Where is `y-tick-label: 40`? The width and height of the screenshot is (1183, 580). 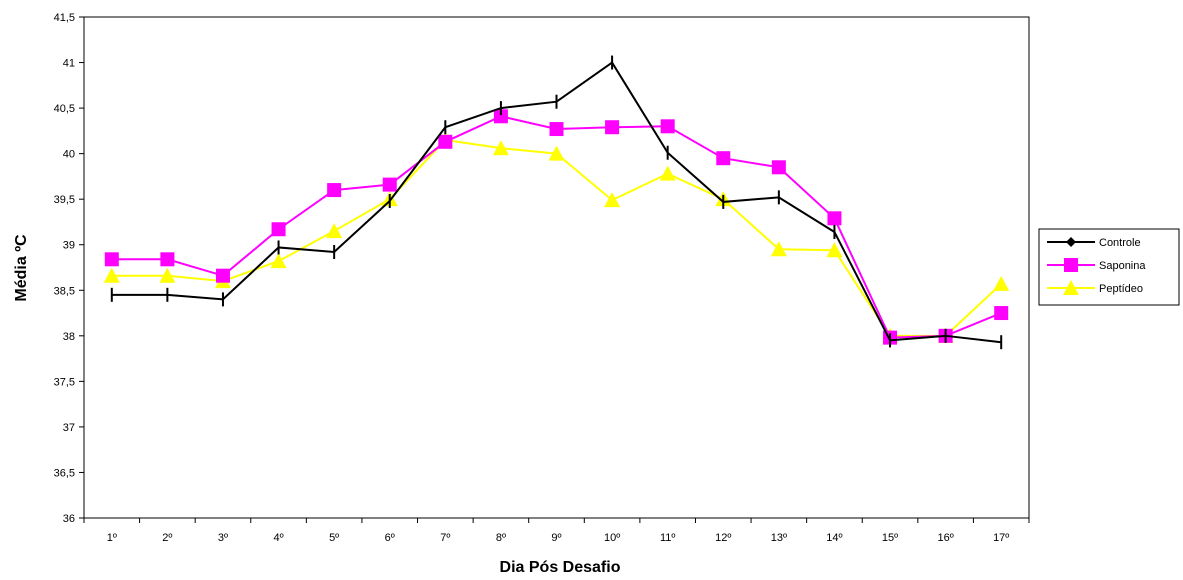 y-tick-label: 40 is located at coordinates (69, 155).